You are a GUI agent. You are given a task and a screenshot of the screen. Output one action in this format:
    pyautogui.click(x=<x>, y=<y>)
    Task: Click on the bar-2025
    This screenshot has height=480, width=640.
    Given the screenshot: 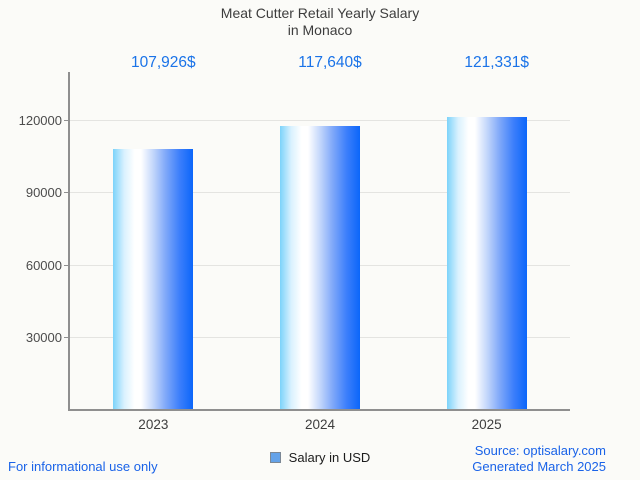 What is the action you would take?
    pyautogui.click(x=486, y=262)
    